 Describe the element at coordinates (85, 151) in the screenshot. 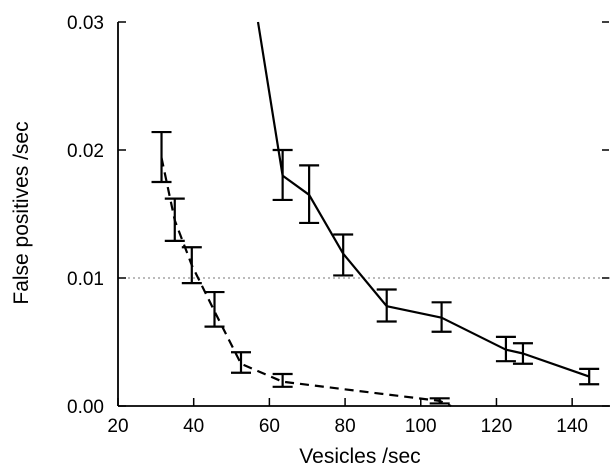

I see `y-tick-label: 0.02` at that location.